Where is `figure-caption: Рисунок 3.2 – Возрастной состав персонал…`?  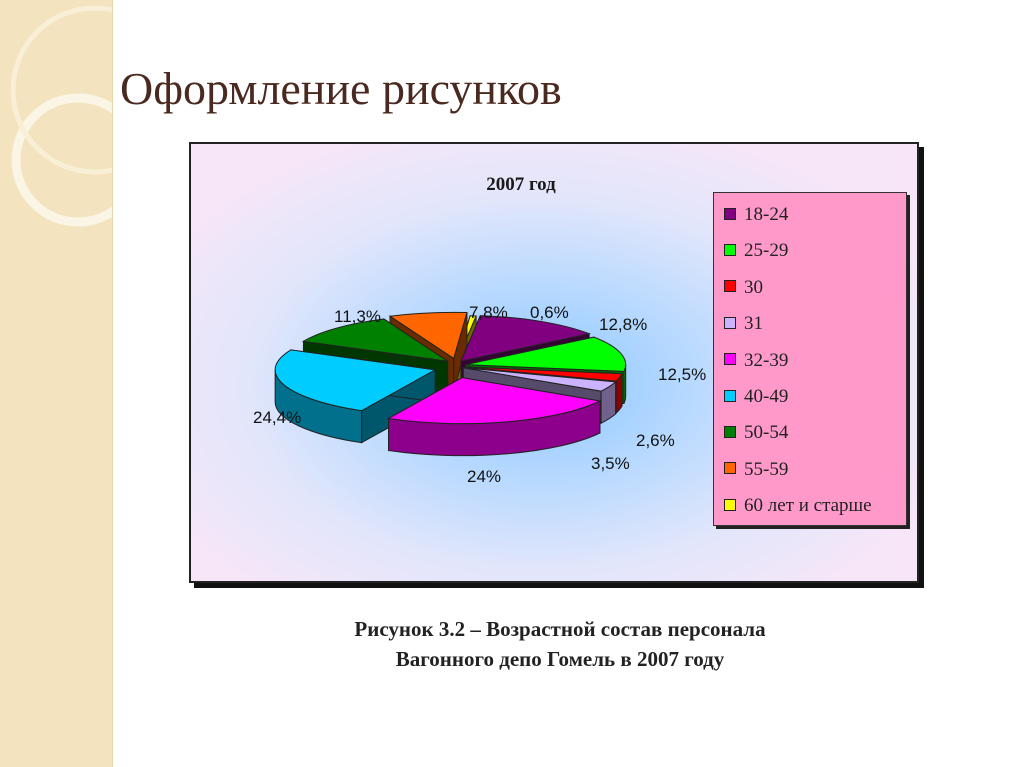
figure-caption: Рисунок 3.2 – Возрастной состав персонал… is located at coordinates (560, 644).